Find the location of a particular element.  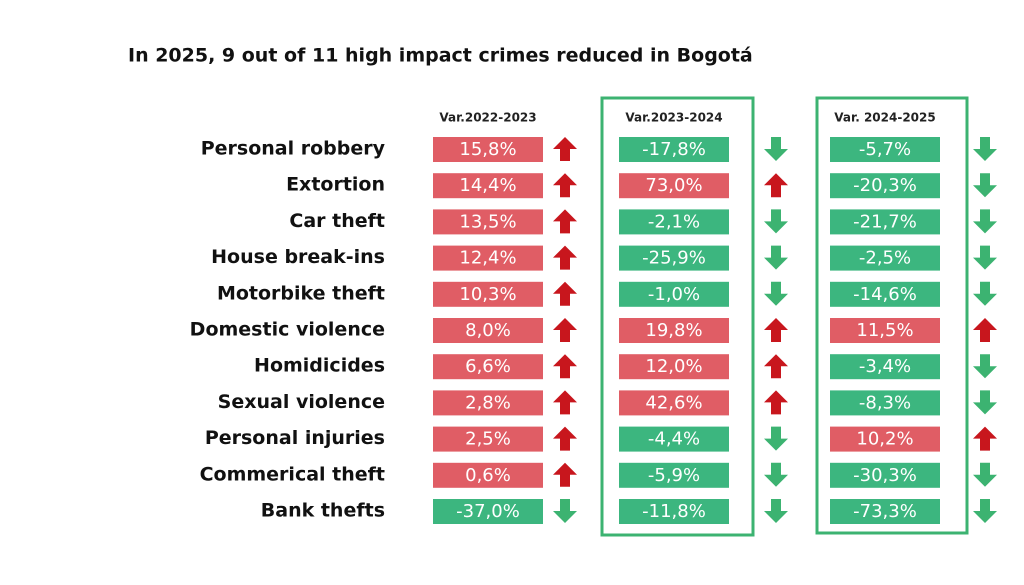

row-label: Personal injuries is located at coordinates (295, 438).